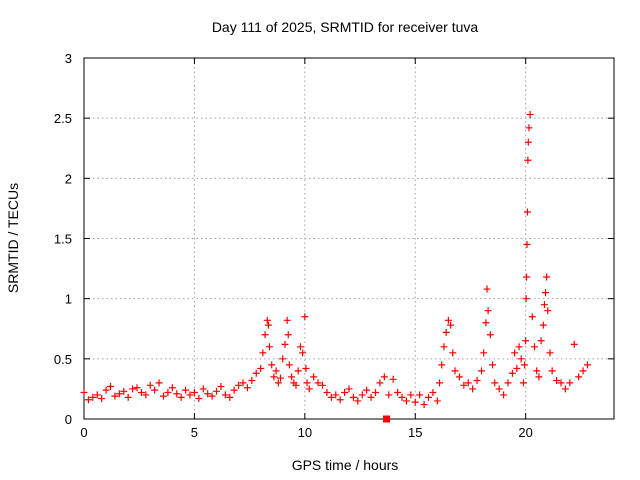 The width and height of the screenshot is (640, 480). I want to click on square-marker-point, so click(387, 419).